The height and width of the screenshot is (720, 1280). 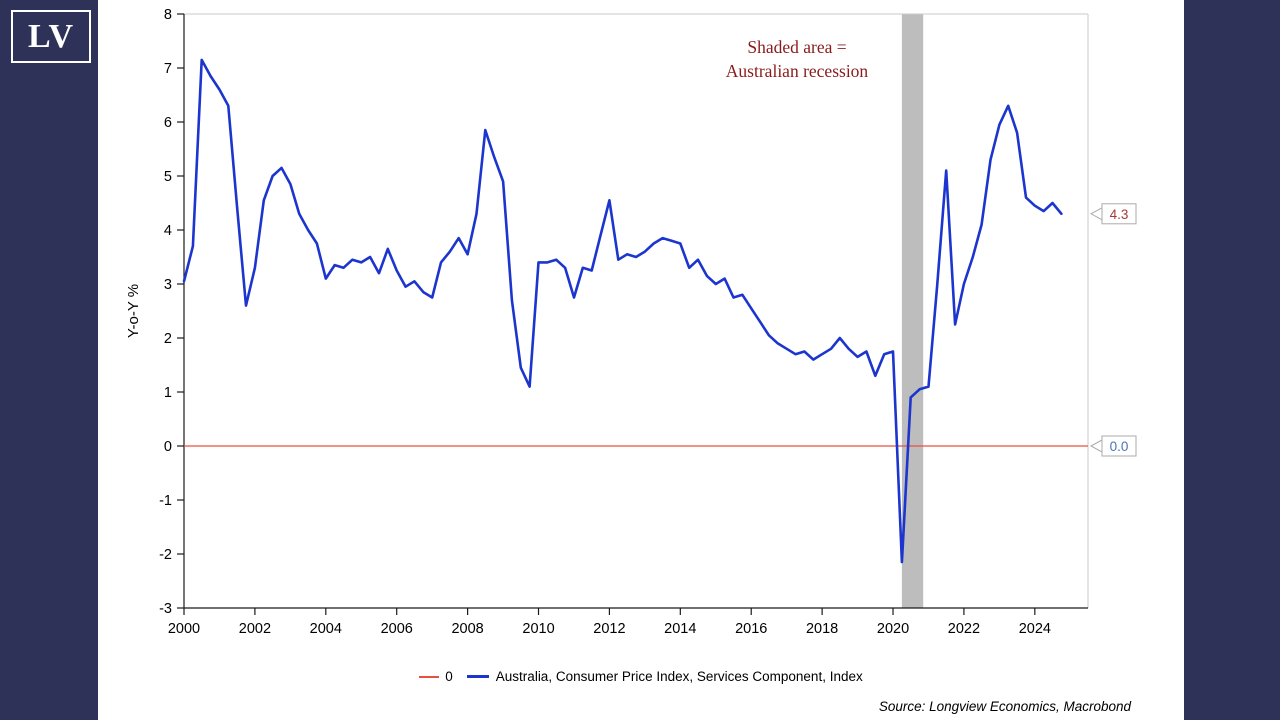 I want to click on x-tick-label: 2004, so click(x=326, y=629).